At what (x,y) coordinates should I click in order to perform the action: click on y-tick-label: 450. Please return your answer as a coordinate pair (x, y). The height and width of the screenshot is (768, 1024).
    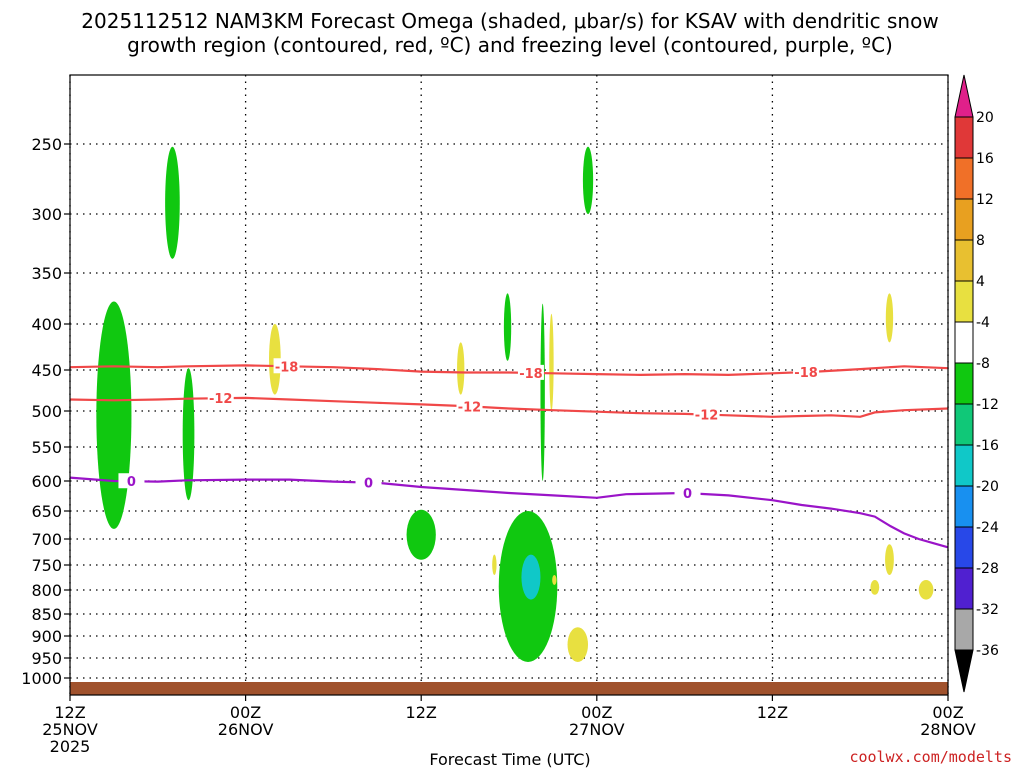
    Looking at the image, I should click on (46, 370).